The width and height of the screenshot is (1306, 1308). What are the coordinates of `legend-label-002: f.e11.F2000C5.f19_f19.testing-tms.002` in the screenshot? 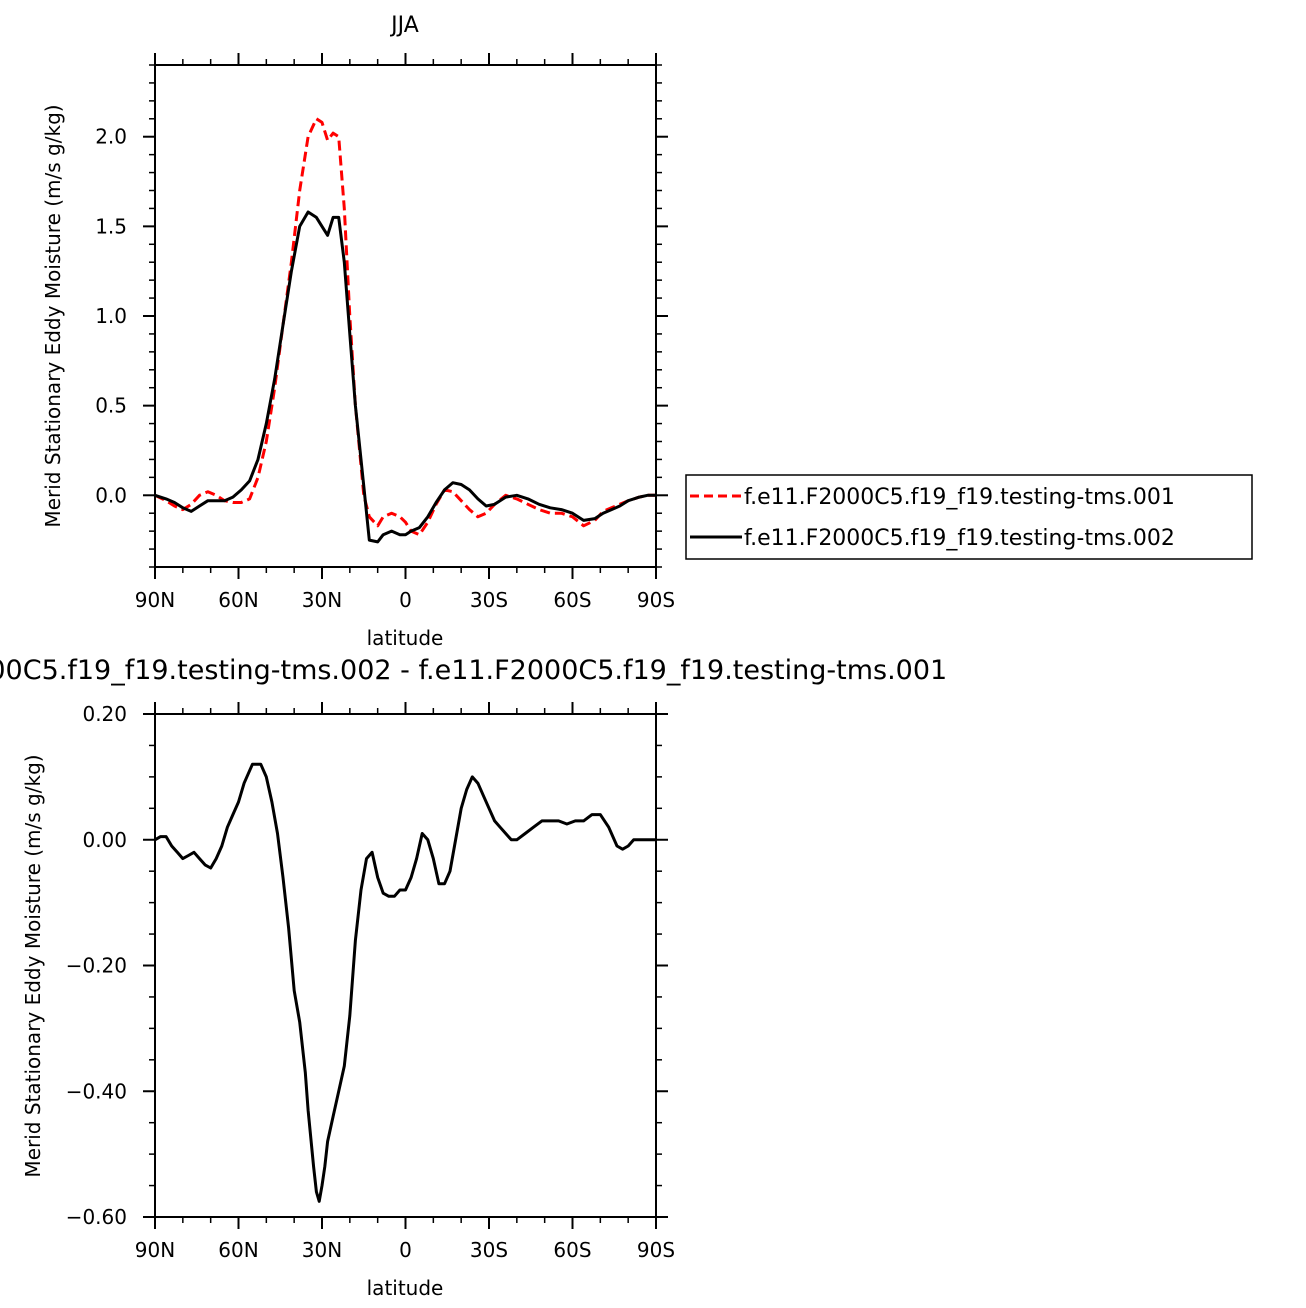 It's located at (959, 538).